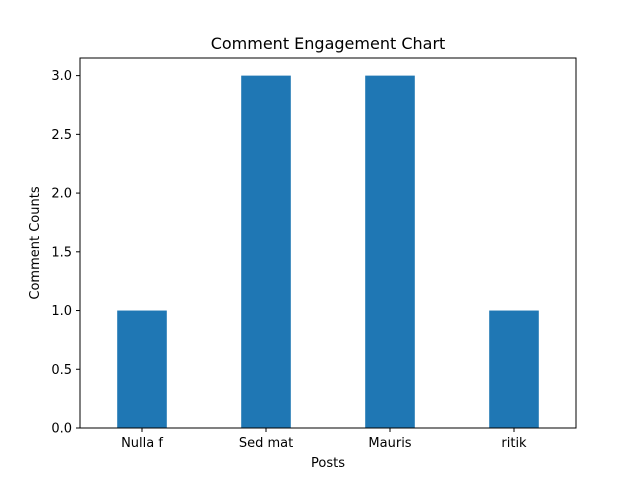 Image resolution: width=640 pixels, height=480 pixels. Describe the element at coordinates (61, 194) in the screenshot. I see `y-tick-label-4: 2.0` at that location.